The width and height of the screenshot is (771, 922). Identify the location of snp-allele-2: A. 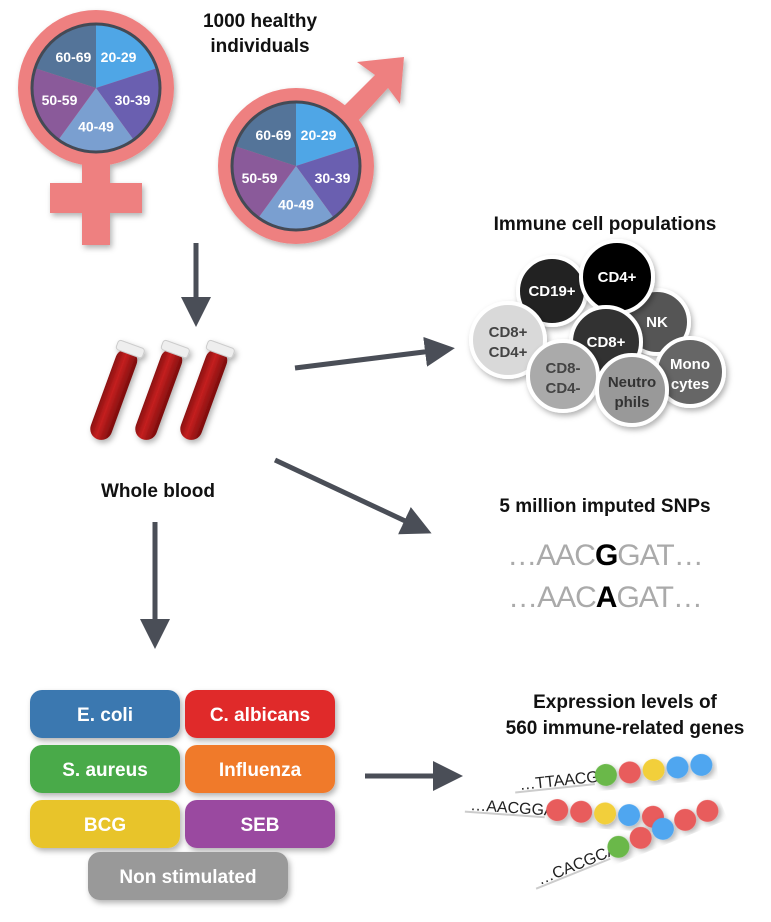
(606, 597).